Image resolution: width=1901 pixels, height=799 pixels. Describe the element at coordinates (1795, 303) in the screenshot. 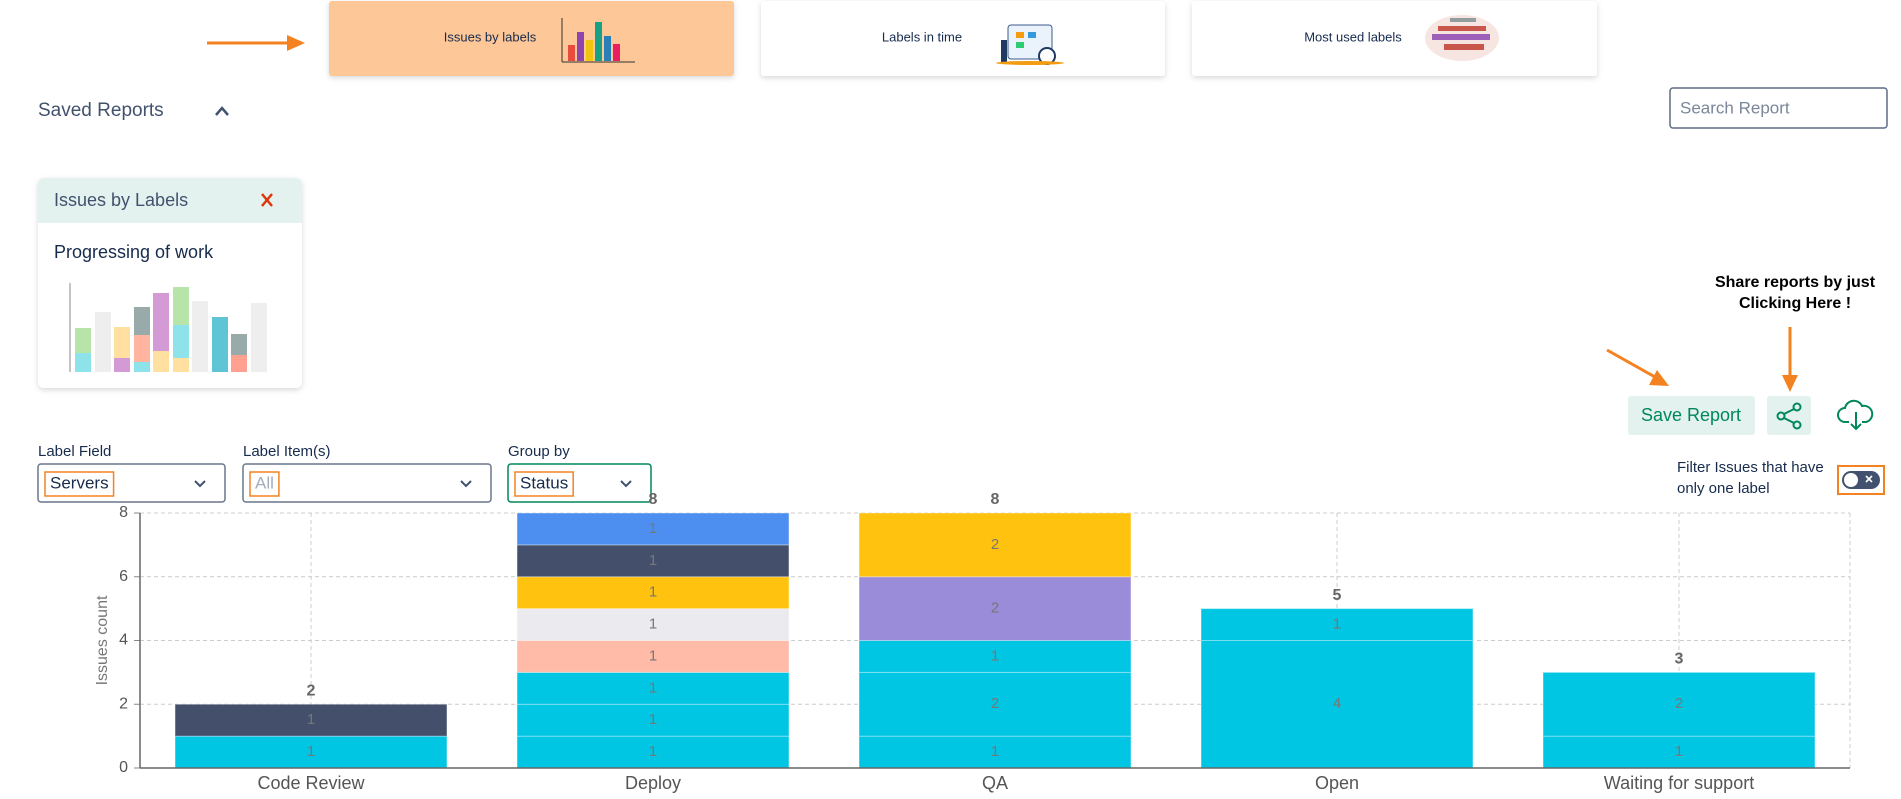

I see `hint-text: Clicking Here !` at that location.